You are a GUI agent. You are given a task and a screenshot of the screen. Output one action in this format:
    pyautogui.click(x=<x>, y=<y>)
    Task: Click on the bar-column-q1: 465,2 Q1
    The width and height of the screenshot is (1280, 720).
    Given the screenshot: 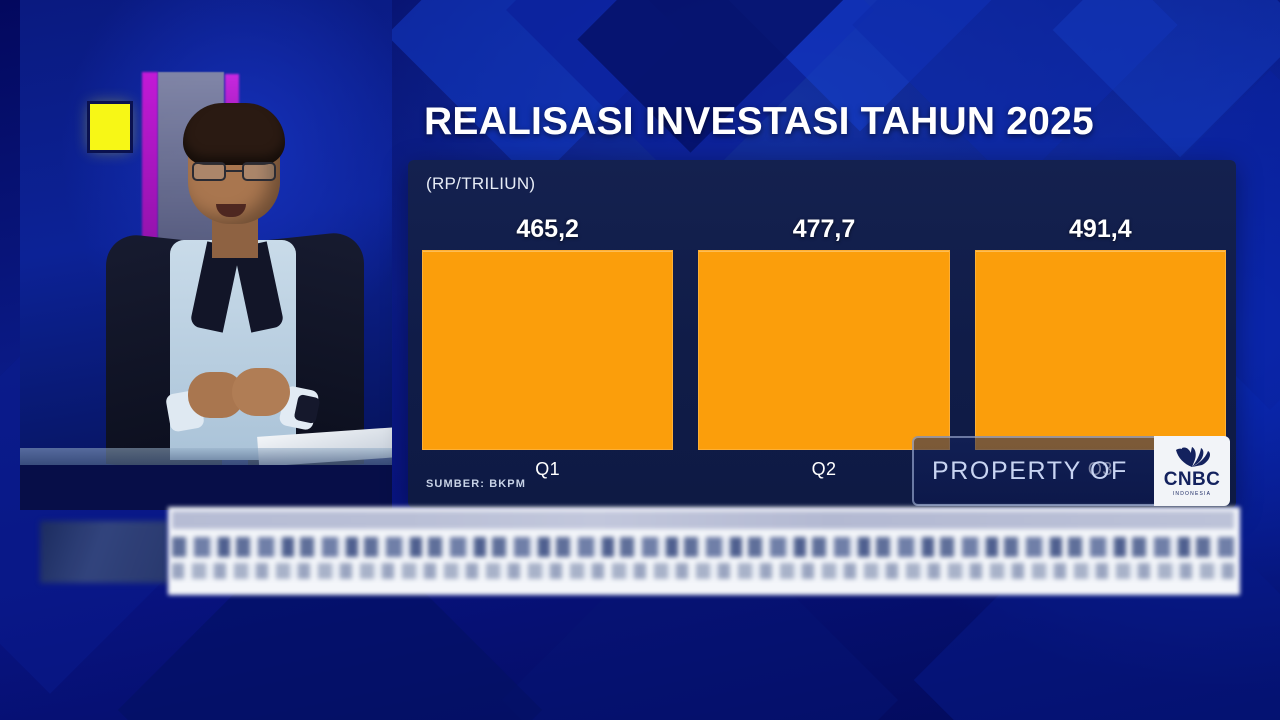 What is the action you would take?
    pyautogui.click(x=548, y=347)
    